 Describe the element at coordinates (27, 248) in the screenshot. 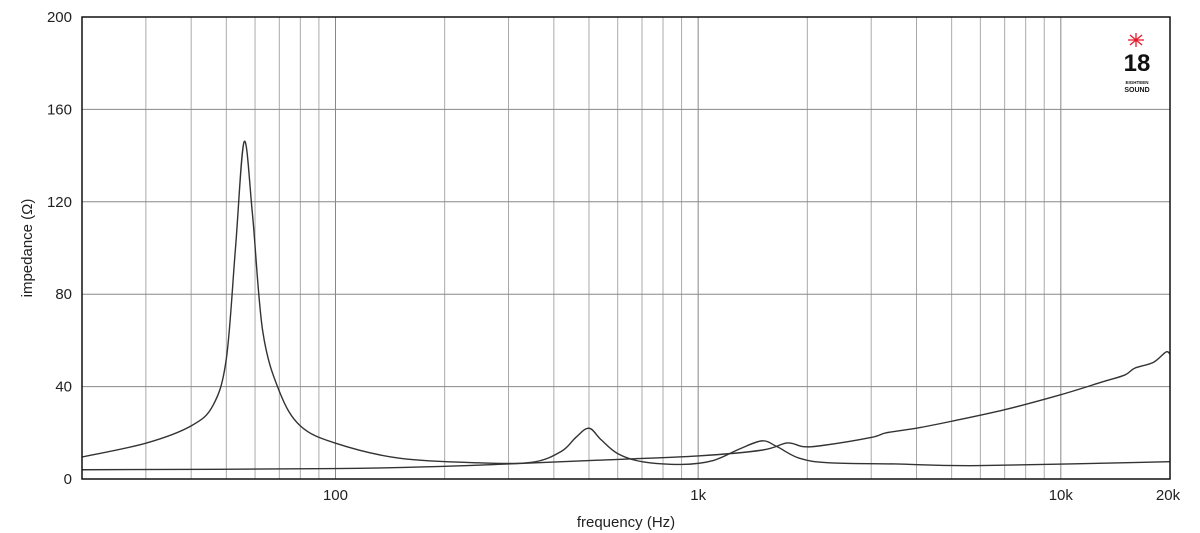

I see `y-axis-label: impedance (Ω)` at that location.